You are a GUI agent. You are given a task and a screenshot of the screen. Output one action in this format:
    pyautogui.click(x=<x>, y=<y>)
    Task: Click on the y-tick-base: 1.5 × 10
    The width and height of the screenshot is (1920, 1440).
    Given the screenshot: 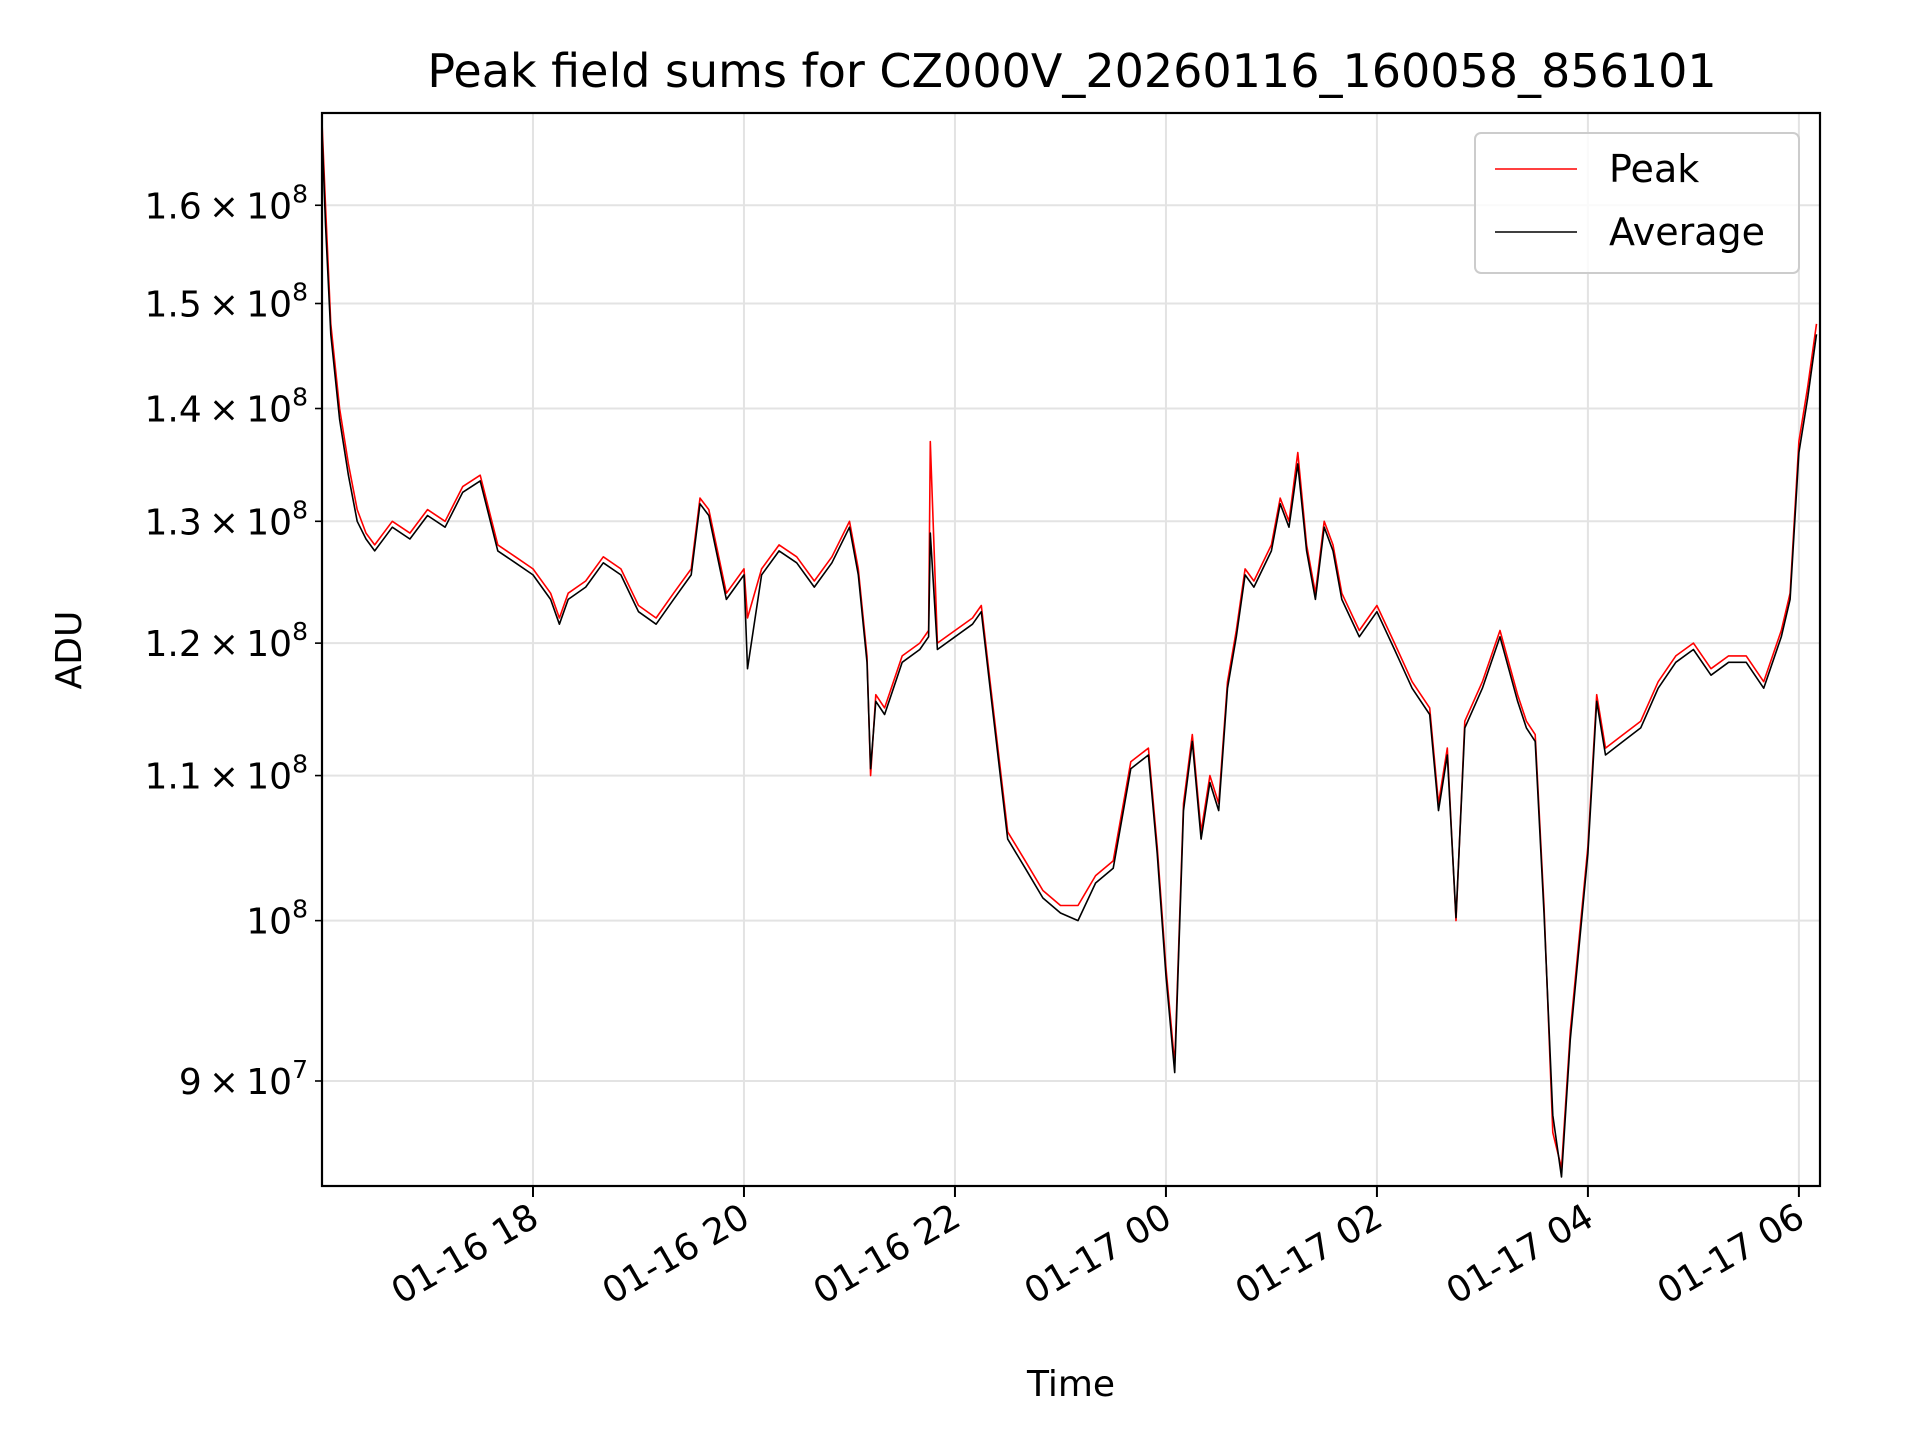 What is the action you would take?
    pyautogui.click(x=218, y=305)
    